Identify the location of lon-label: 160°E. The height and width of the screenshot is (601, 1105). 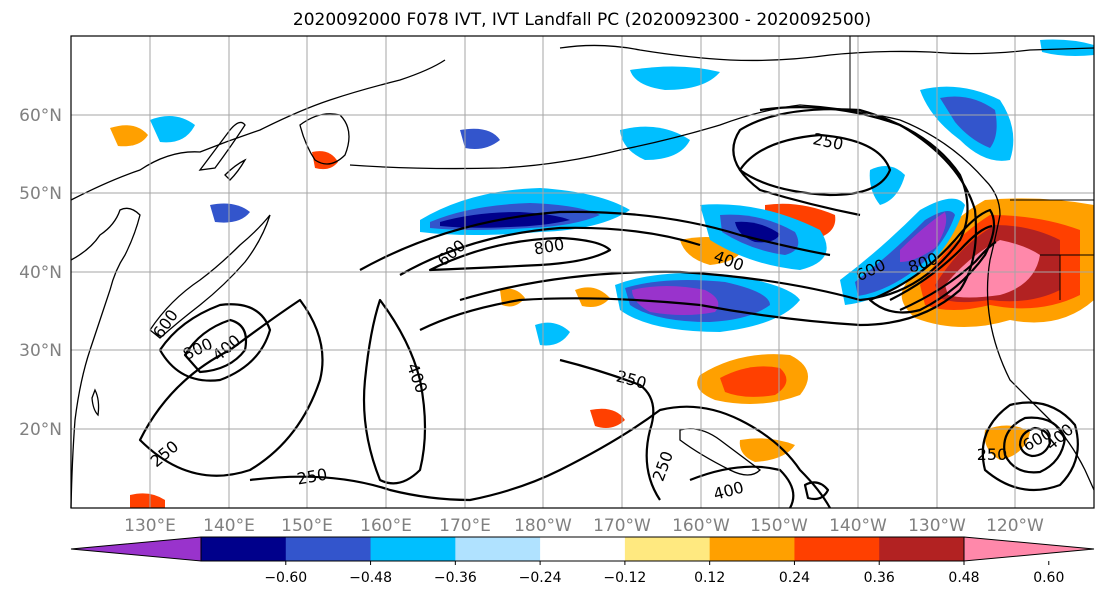
(386, 526).